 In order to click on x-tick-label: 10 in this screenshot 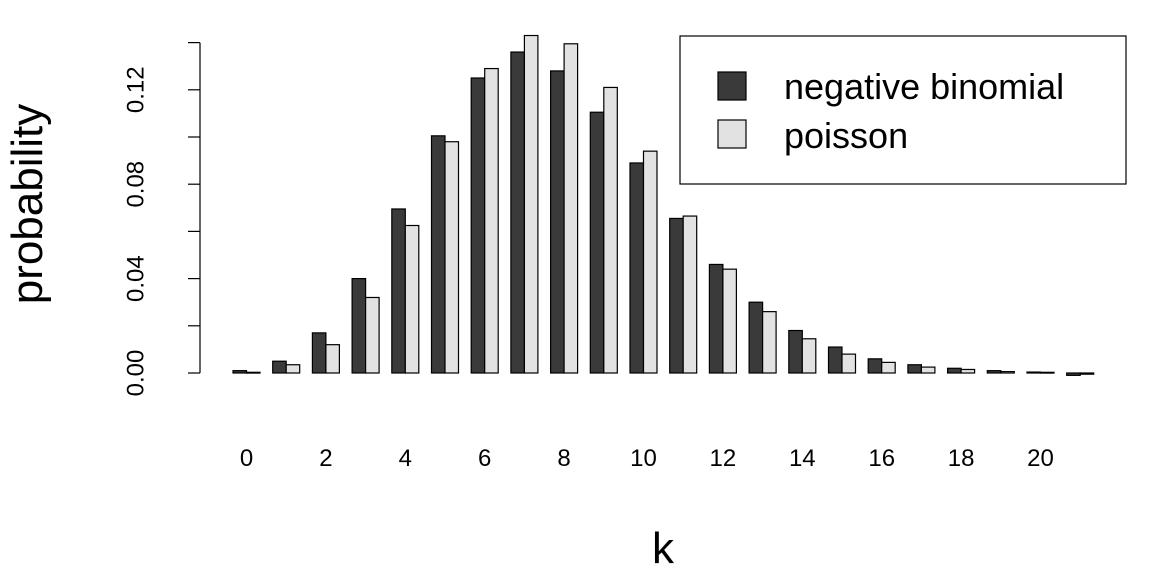, I will do `click(643, 458)`.